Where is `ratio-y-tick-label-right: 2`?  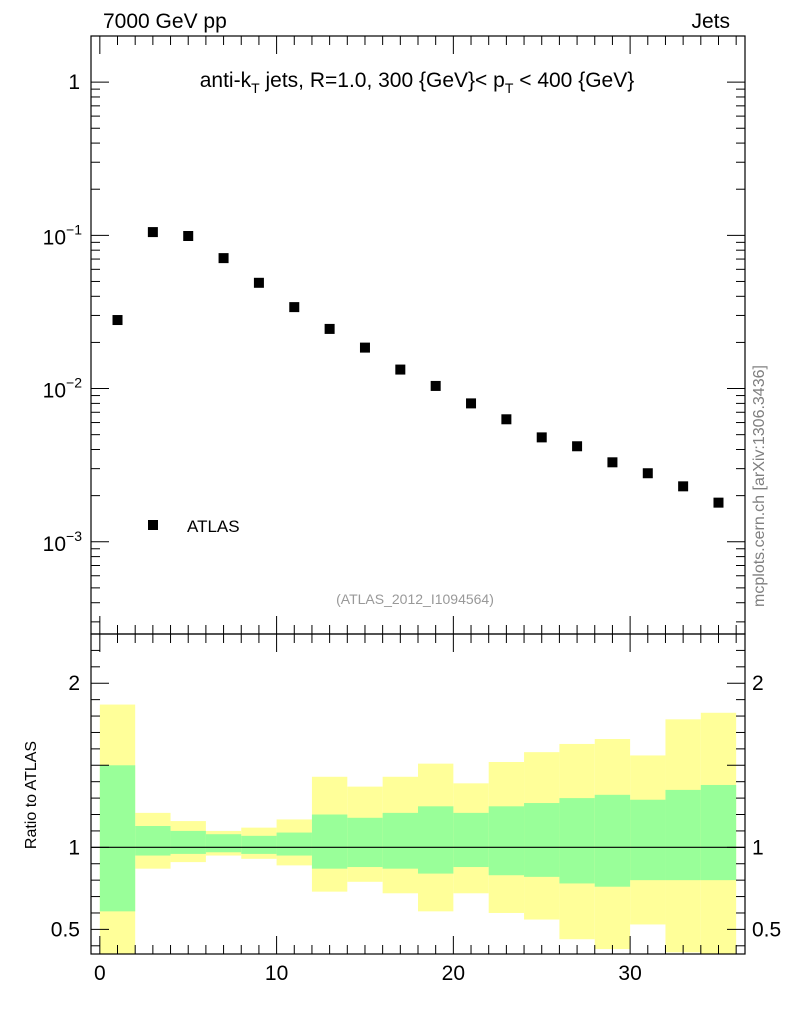 ratio-y-tick-label-right: 2 is located at coordinates (758, 683).